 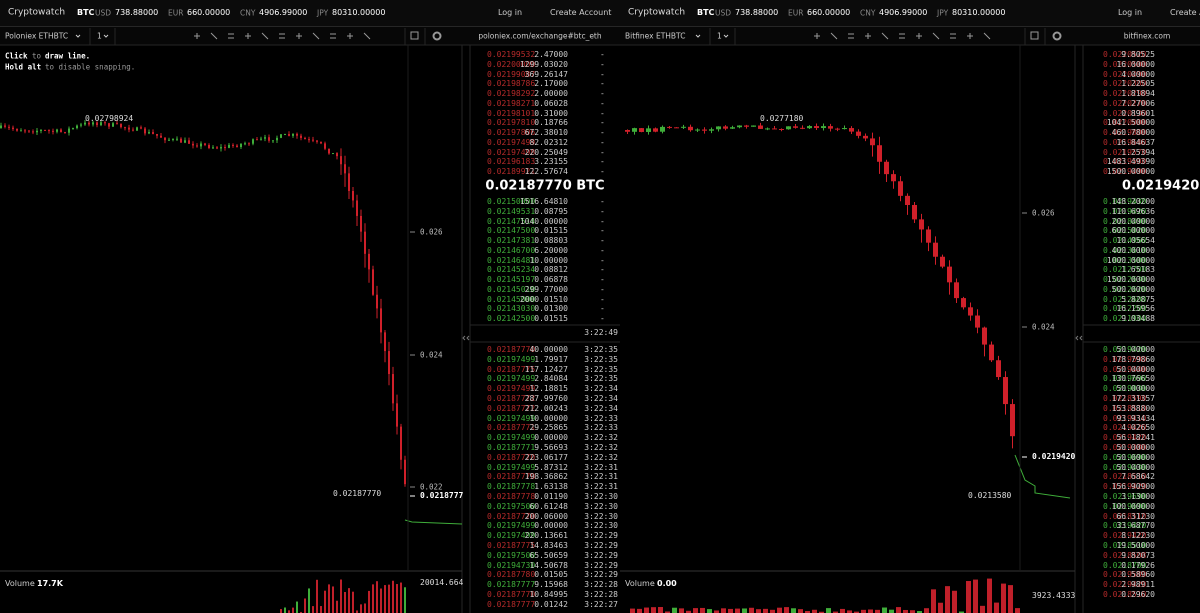 What do you see at coordinates (37, 36) in the screenshot?
I see `market-selector: Poloniex ETHBTC` at bounding box center [37, 36].